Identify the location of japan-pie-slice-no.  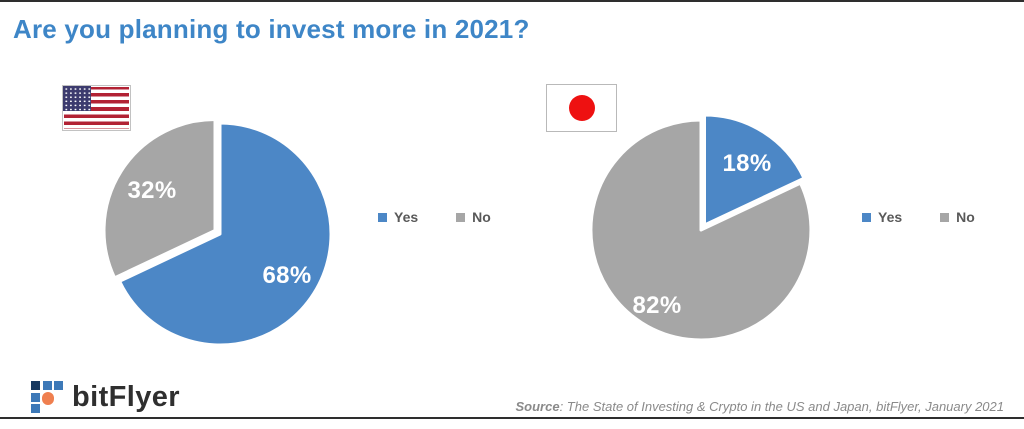
(701, 230).